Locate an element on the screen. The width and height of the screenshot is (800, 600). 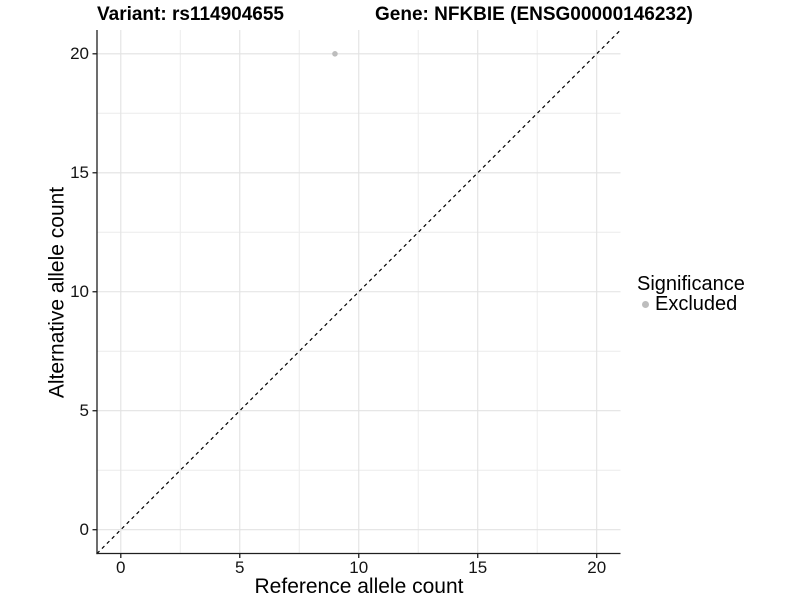
legend-item-label: Excluded is located at coordinates (696, 303).